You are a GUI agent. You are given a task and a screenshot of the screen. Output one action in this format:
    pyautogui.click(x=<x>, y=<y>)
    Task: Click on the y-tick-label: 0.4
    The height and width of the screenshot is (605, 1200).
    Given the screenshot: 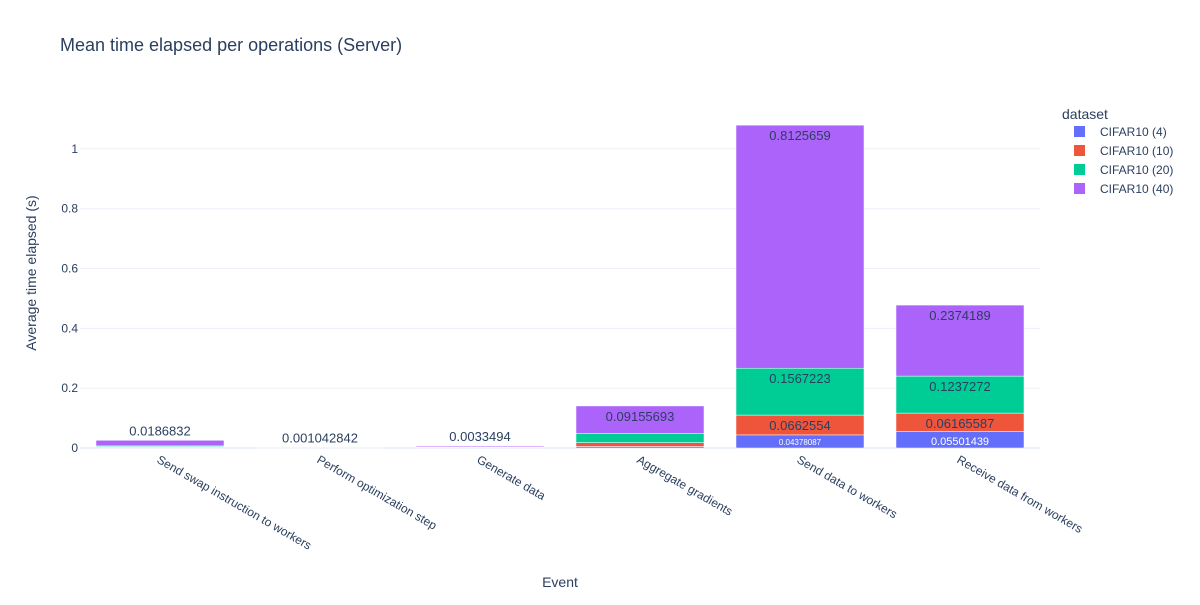 What is the action you would take?
    pyautogui.click(x=69, y=328)
    